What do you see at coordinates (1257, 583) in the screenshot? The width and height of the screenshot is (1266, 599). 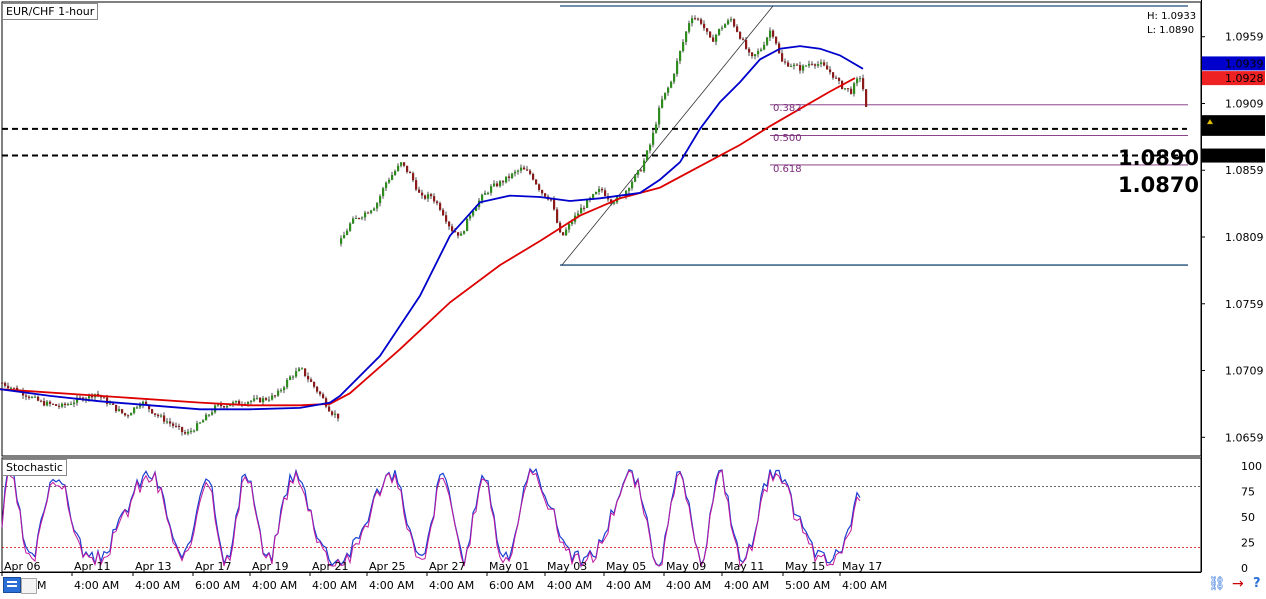 I see `help-icon: ?` at bounding box center [1257, 583].